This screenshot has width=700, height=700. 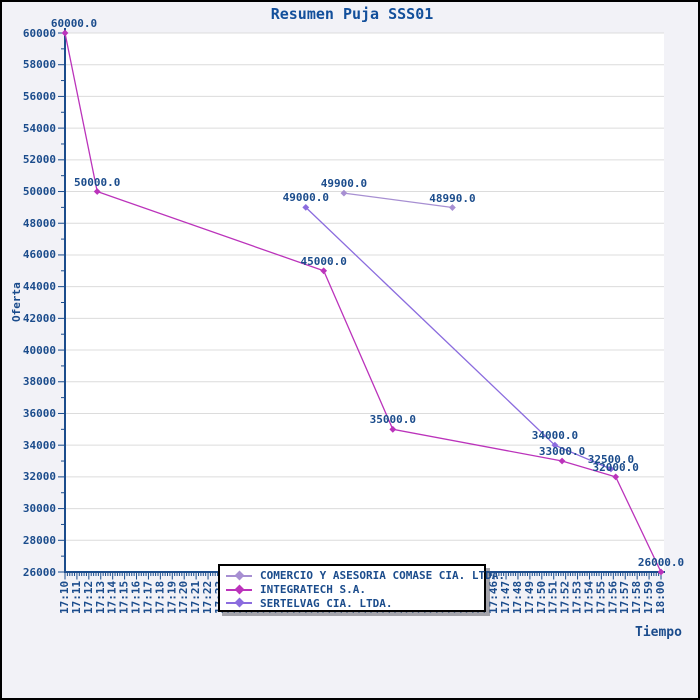 What do you see at coordinates (383, 576) in the screenshot?
I see `legend-label: COMERCIO Y ASESORIA COMASE CIA. LTDA.` at bounding box center [383, 576].